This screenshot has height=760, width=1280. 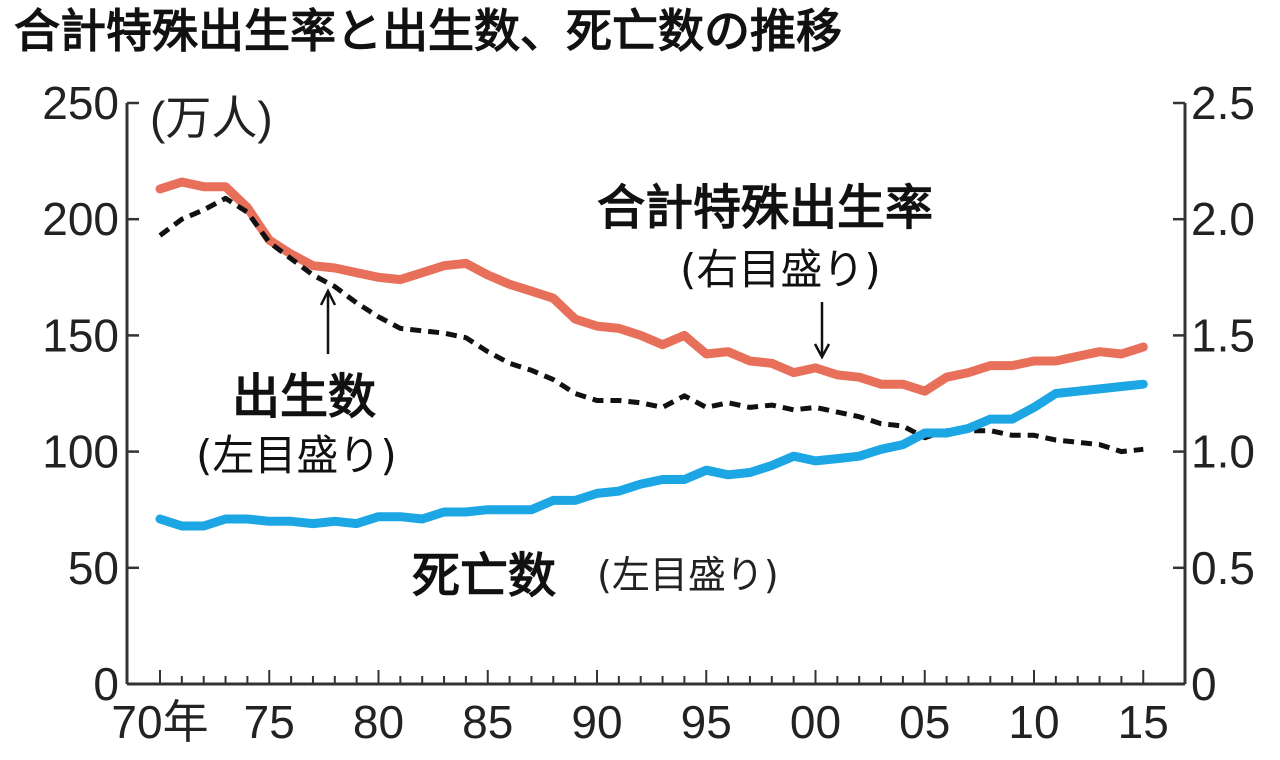 What do you see at coordinates (815, 722) in the screenshot?
I see `x-tick-label: 00` at bounding box center [815, 722].